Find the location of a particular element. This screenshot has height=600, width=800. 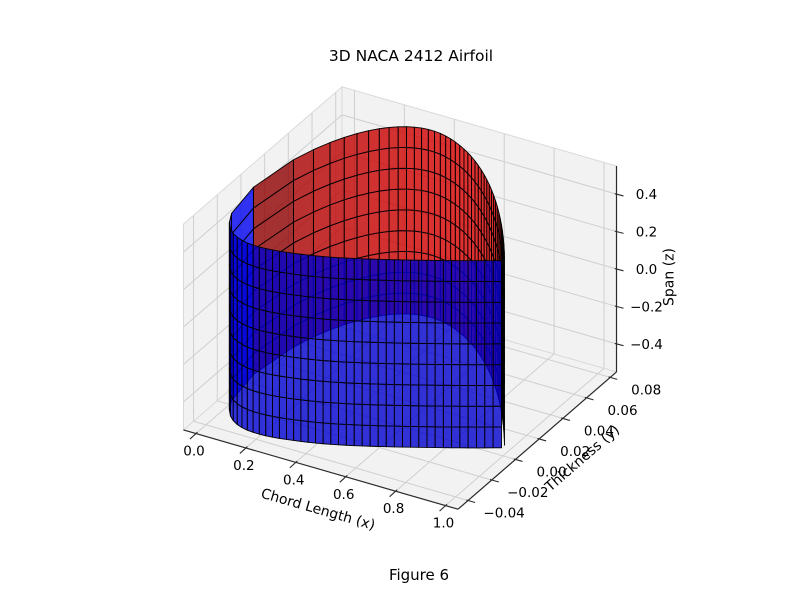

y-tick-label: −0.04 is located at coordinates (503, 514).